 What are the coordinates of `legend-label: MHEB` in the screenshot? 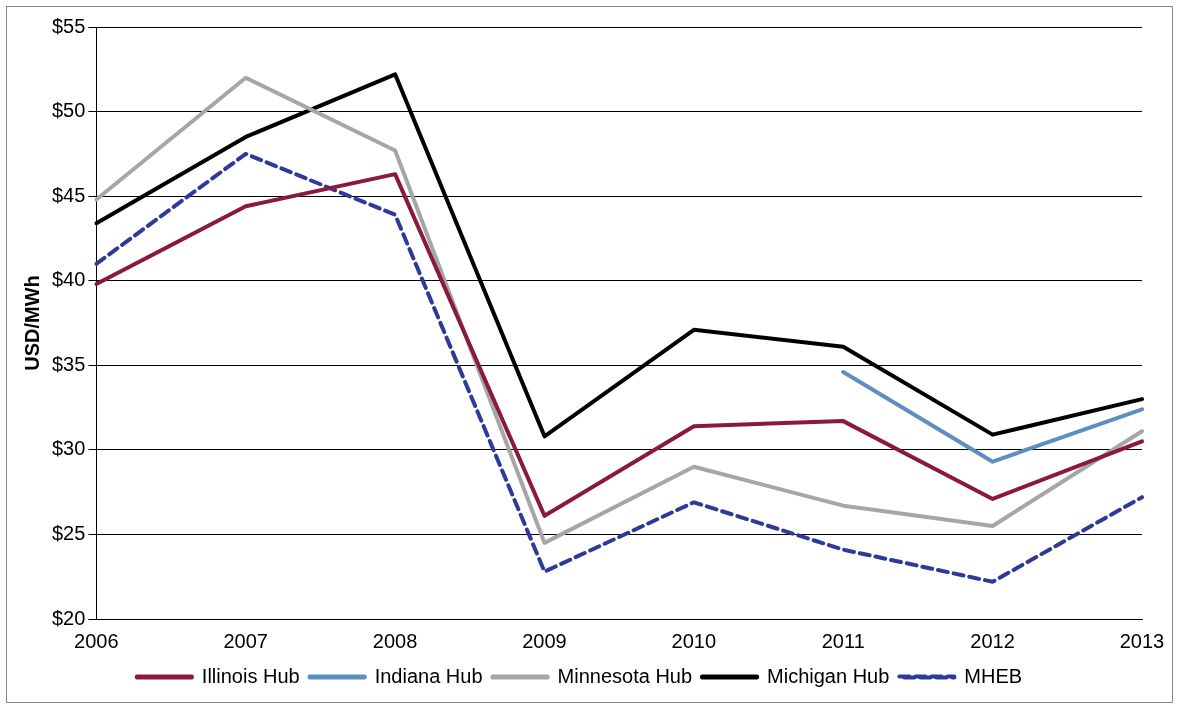 It's located at (993, 675).